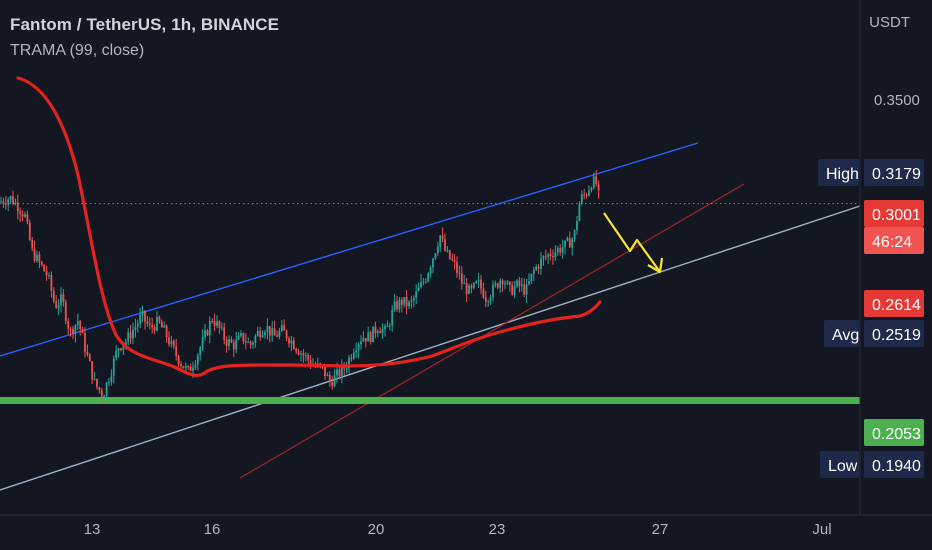  I want to click on time-tick-label: 23, so click(497, 529).